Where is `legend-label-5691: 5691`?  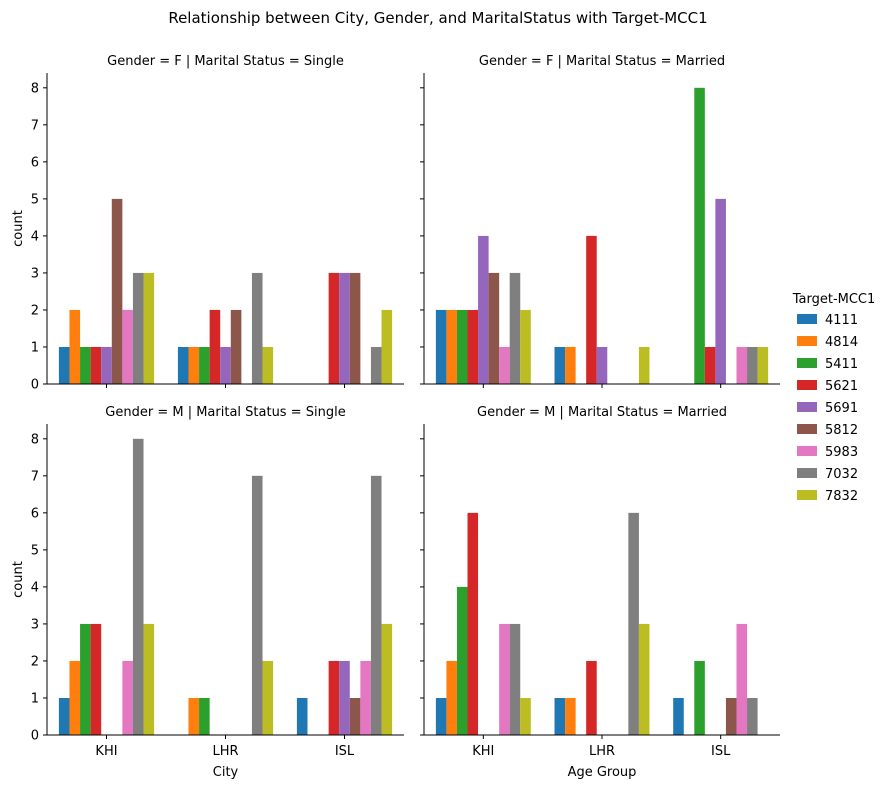
legend-label-5691: 5691 is located at coordinates (841, 408).